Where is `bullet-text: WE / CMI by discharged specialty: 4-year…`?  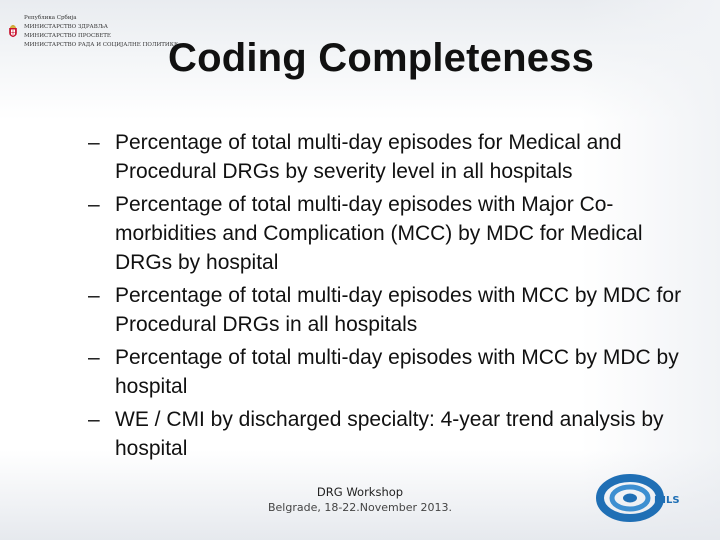
bullet-text: WE / CMI by discharged specialty: 4-year… is located at coordinates (389, 434).